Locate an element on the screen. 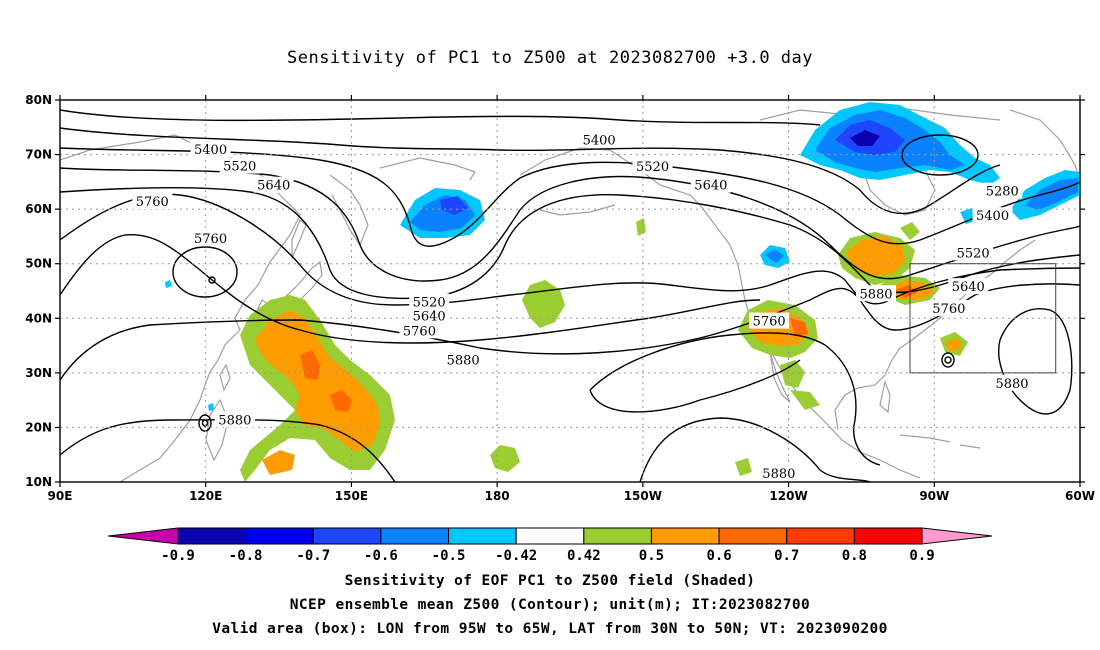 The height and width of the screenshot is (650, 1100). colorbar-label: 0.42 is located at coordinates (584, 556).